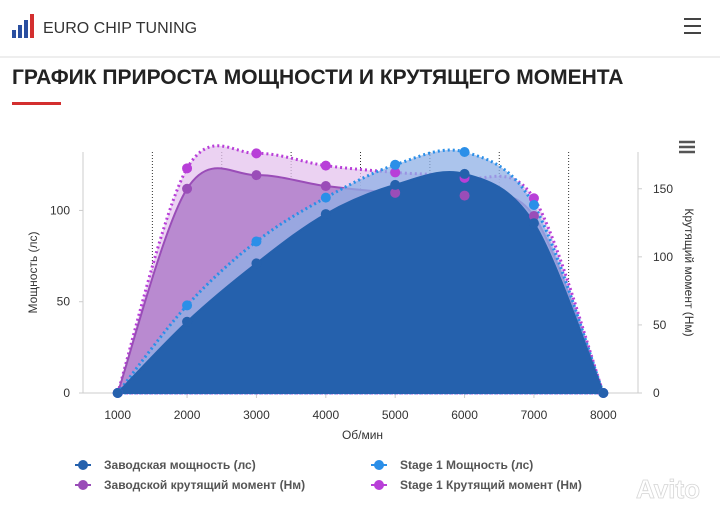  What do you see at coordinates (187, 415) in the screenshot?
I see `x-tick-label: 2000` at bounding box center [187, 415].